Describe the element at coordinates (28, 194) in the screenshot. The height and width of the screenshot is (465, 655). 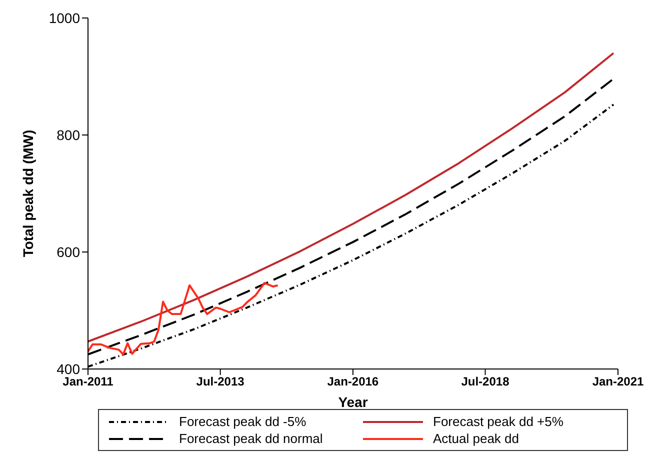
I see `y-axis-title: Total peak dd (MW)` at that location.